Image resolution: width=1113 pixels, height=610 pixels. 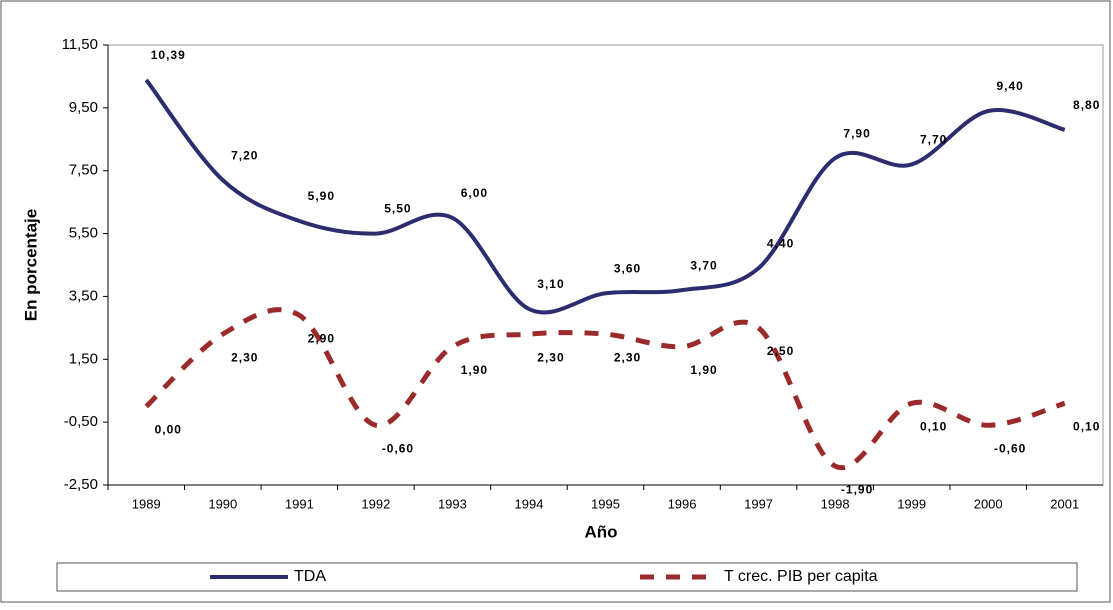 I want to click on value-label: 5,50, so click(x=397, y=209).